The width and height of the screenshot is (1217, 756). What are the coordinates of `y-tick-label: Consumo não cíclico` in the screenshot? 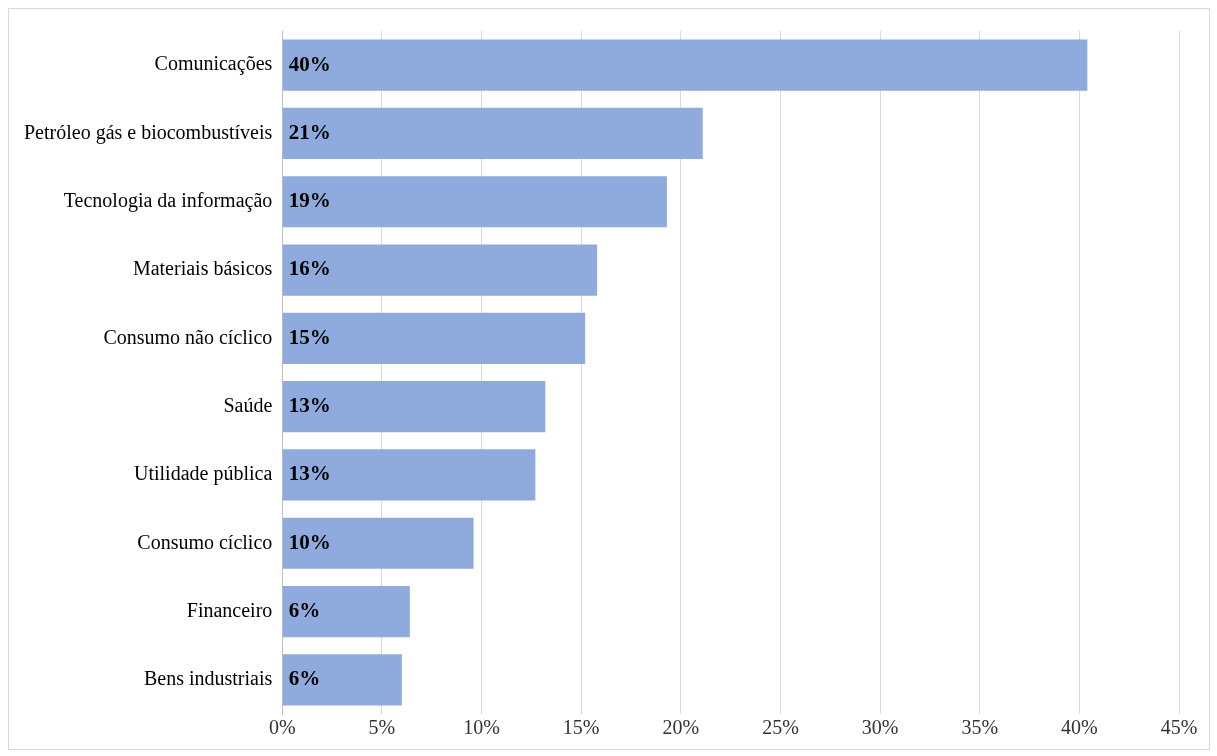 It's located at (188, 336).